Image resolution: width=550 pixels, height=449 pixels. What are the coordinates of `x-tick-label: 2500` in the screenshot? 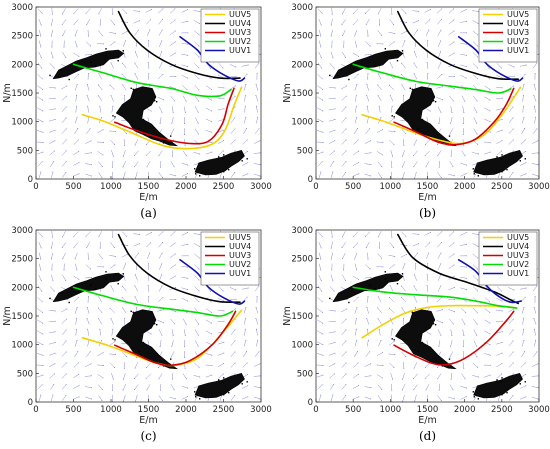 It's located at (224, 410).